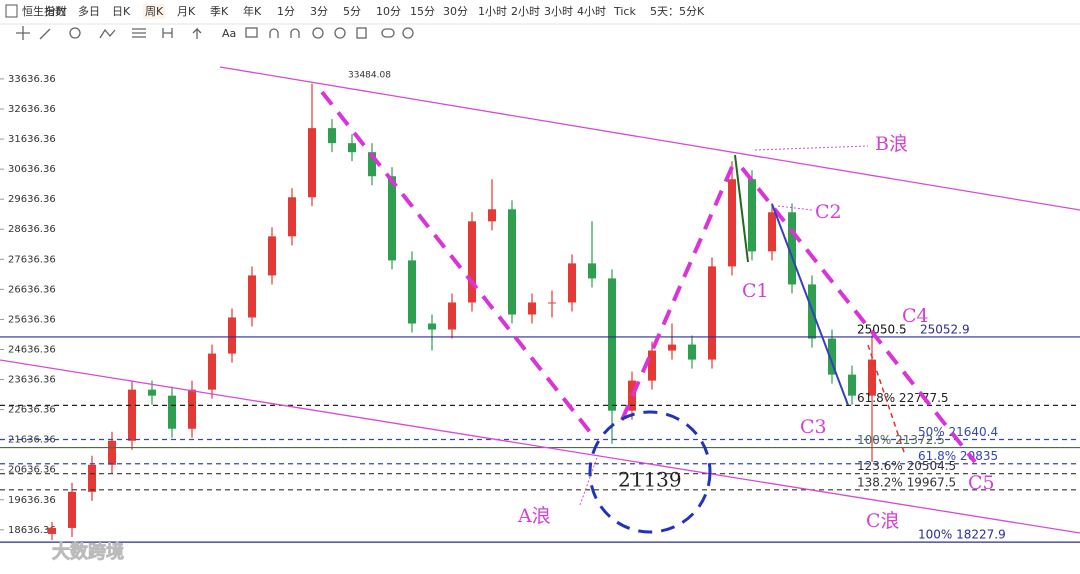 The image size is (1080, 574). Describe the element at coordinates (32, 530) in the screenshot. I see `y-tick-label: 18636.36` at that location.